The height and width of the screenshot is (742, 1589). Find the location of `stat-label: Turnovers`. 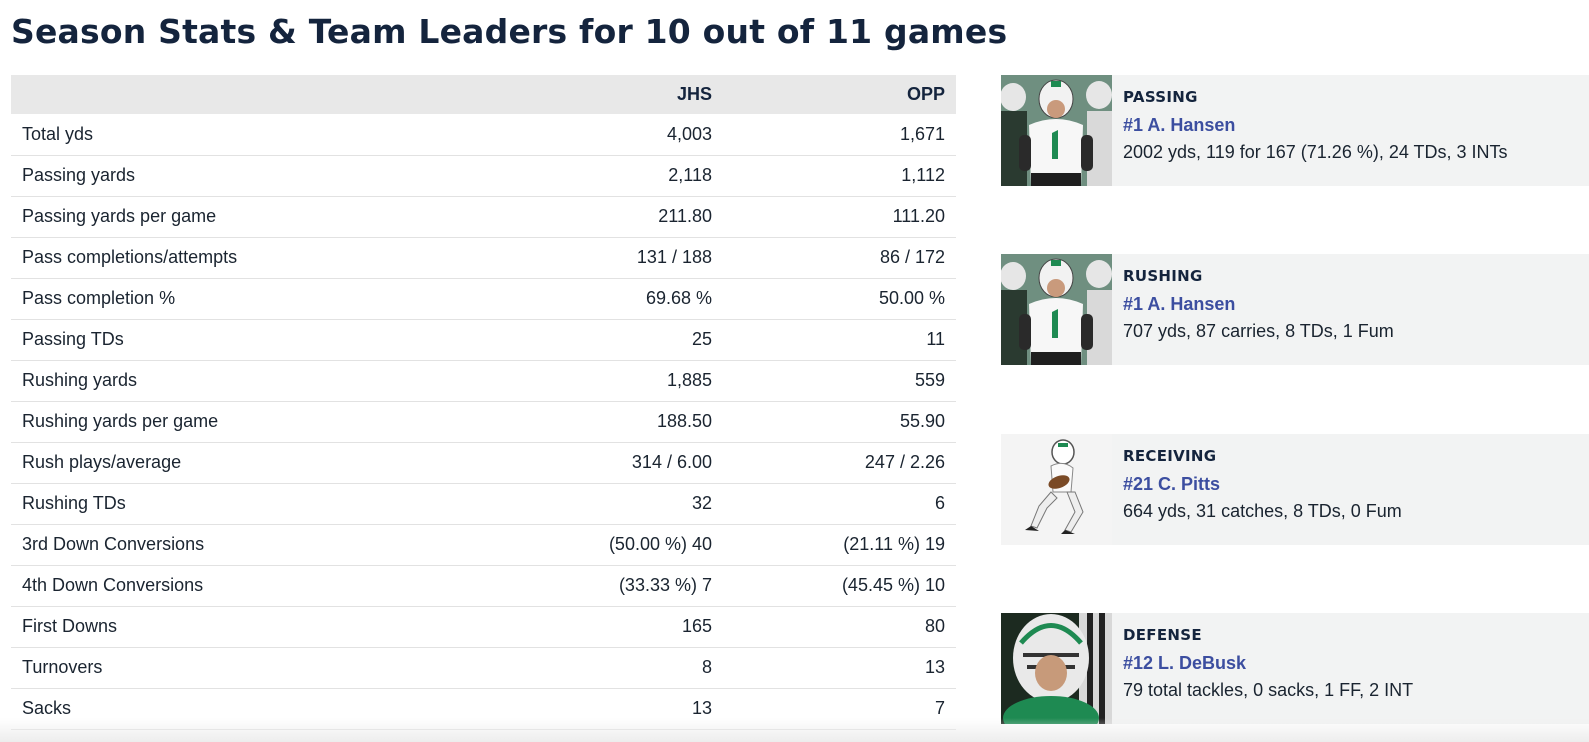

stat-label: Turnovers is located at coordinates (250, 668).